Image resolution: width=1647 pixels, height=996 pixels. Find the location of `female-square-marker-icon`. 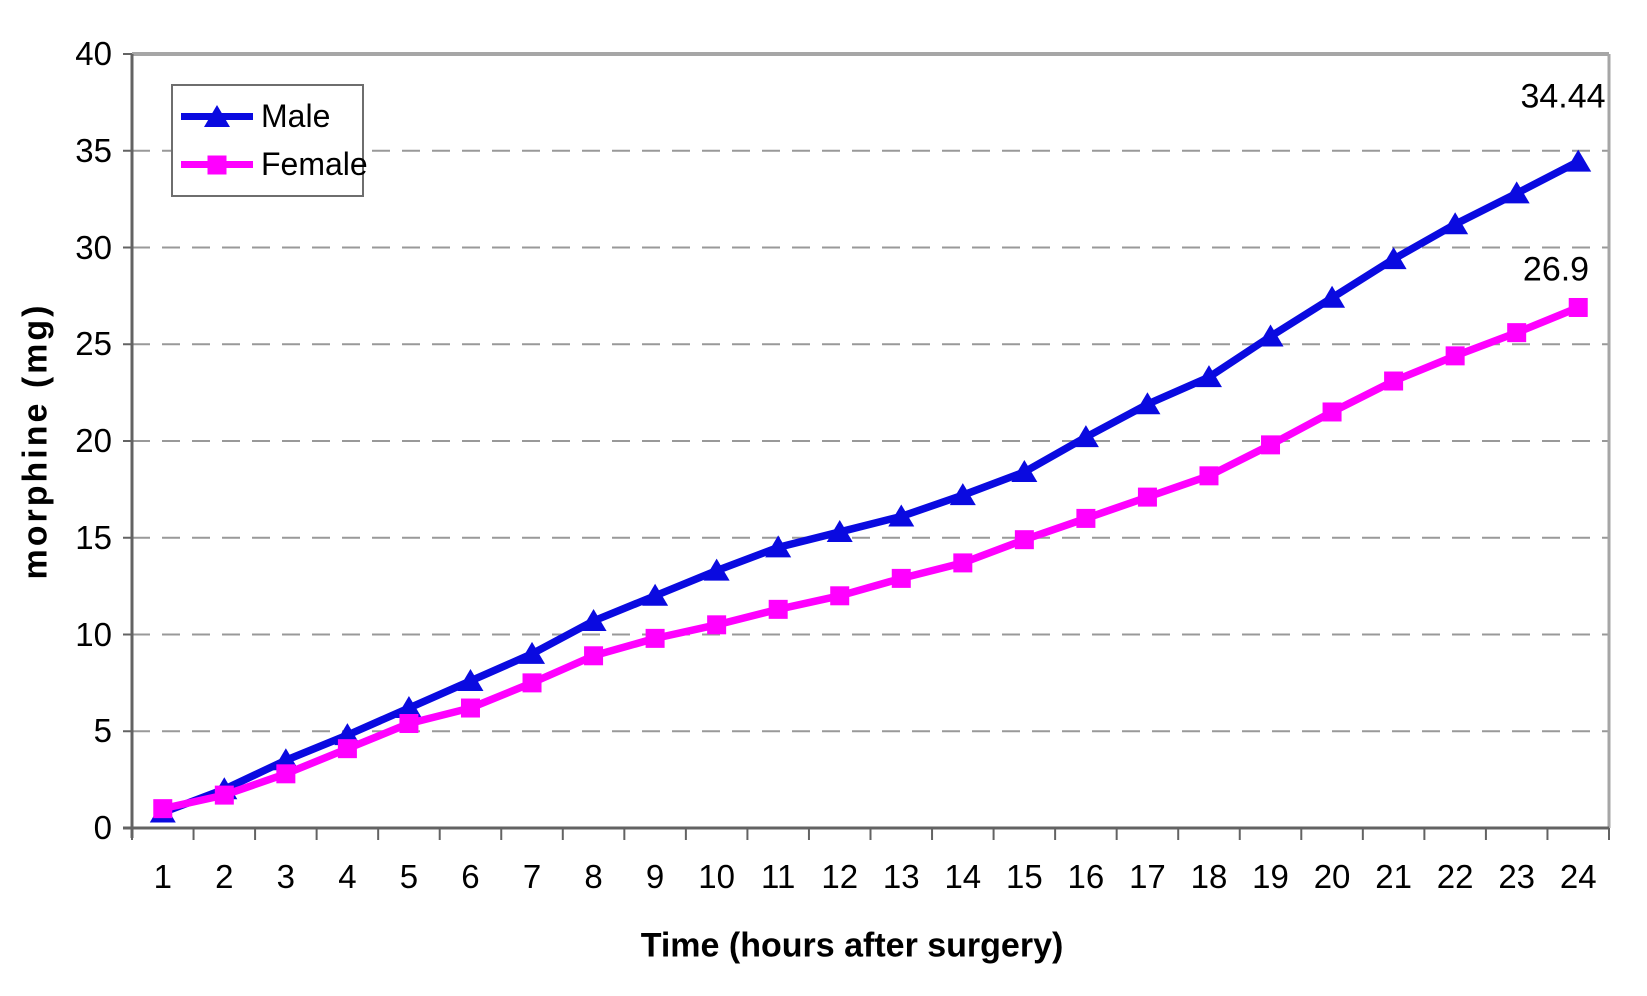

female-square-marker-icon is located at coordinates (217, 165).